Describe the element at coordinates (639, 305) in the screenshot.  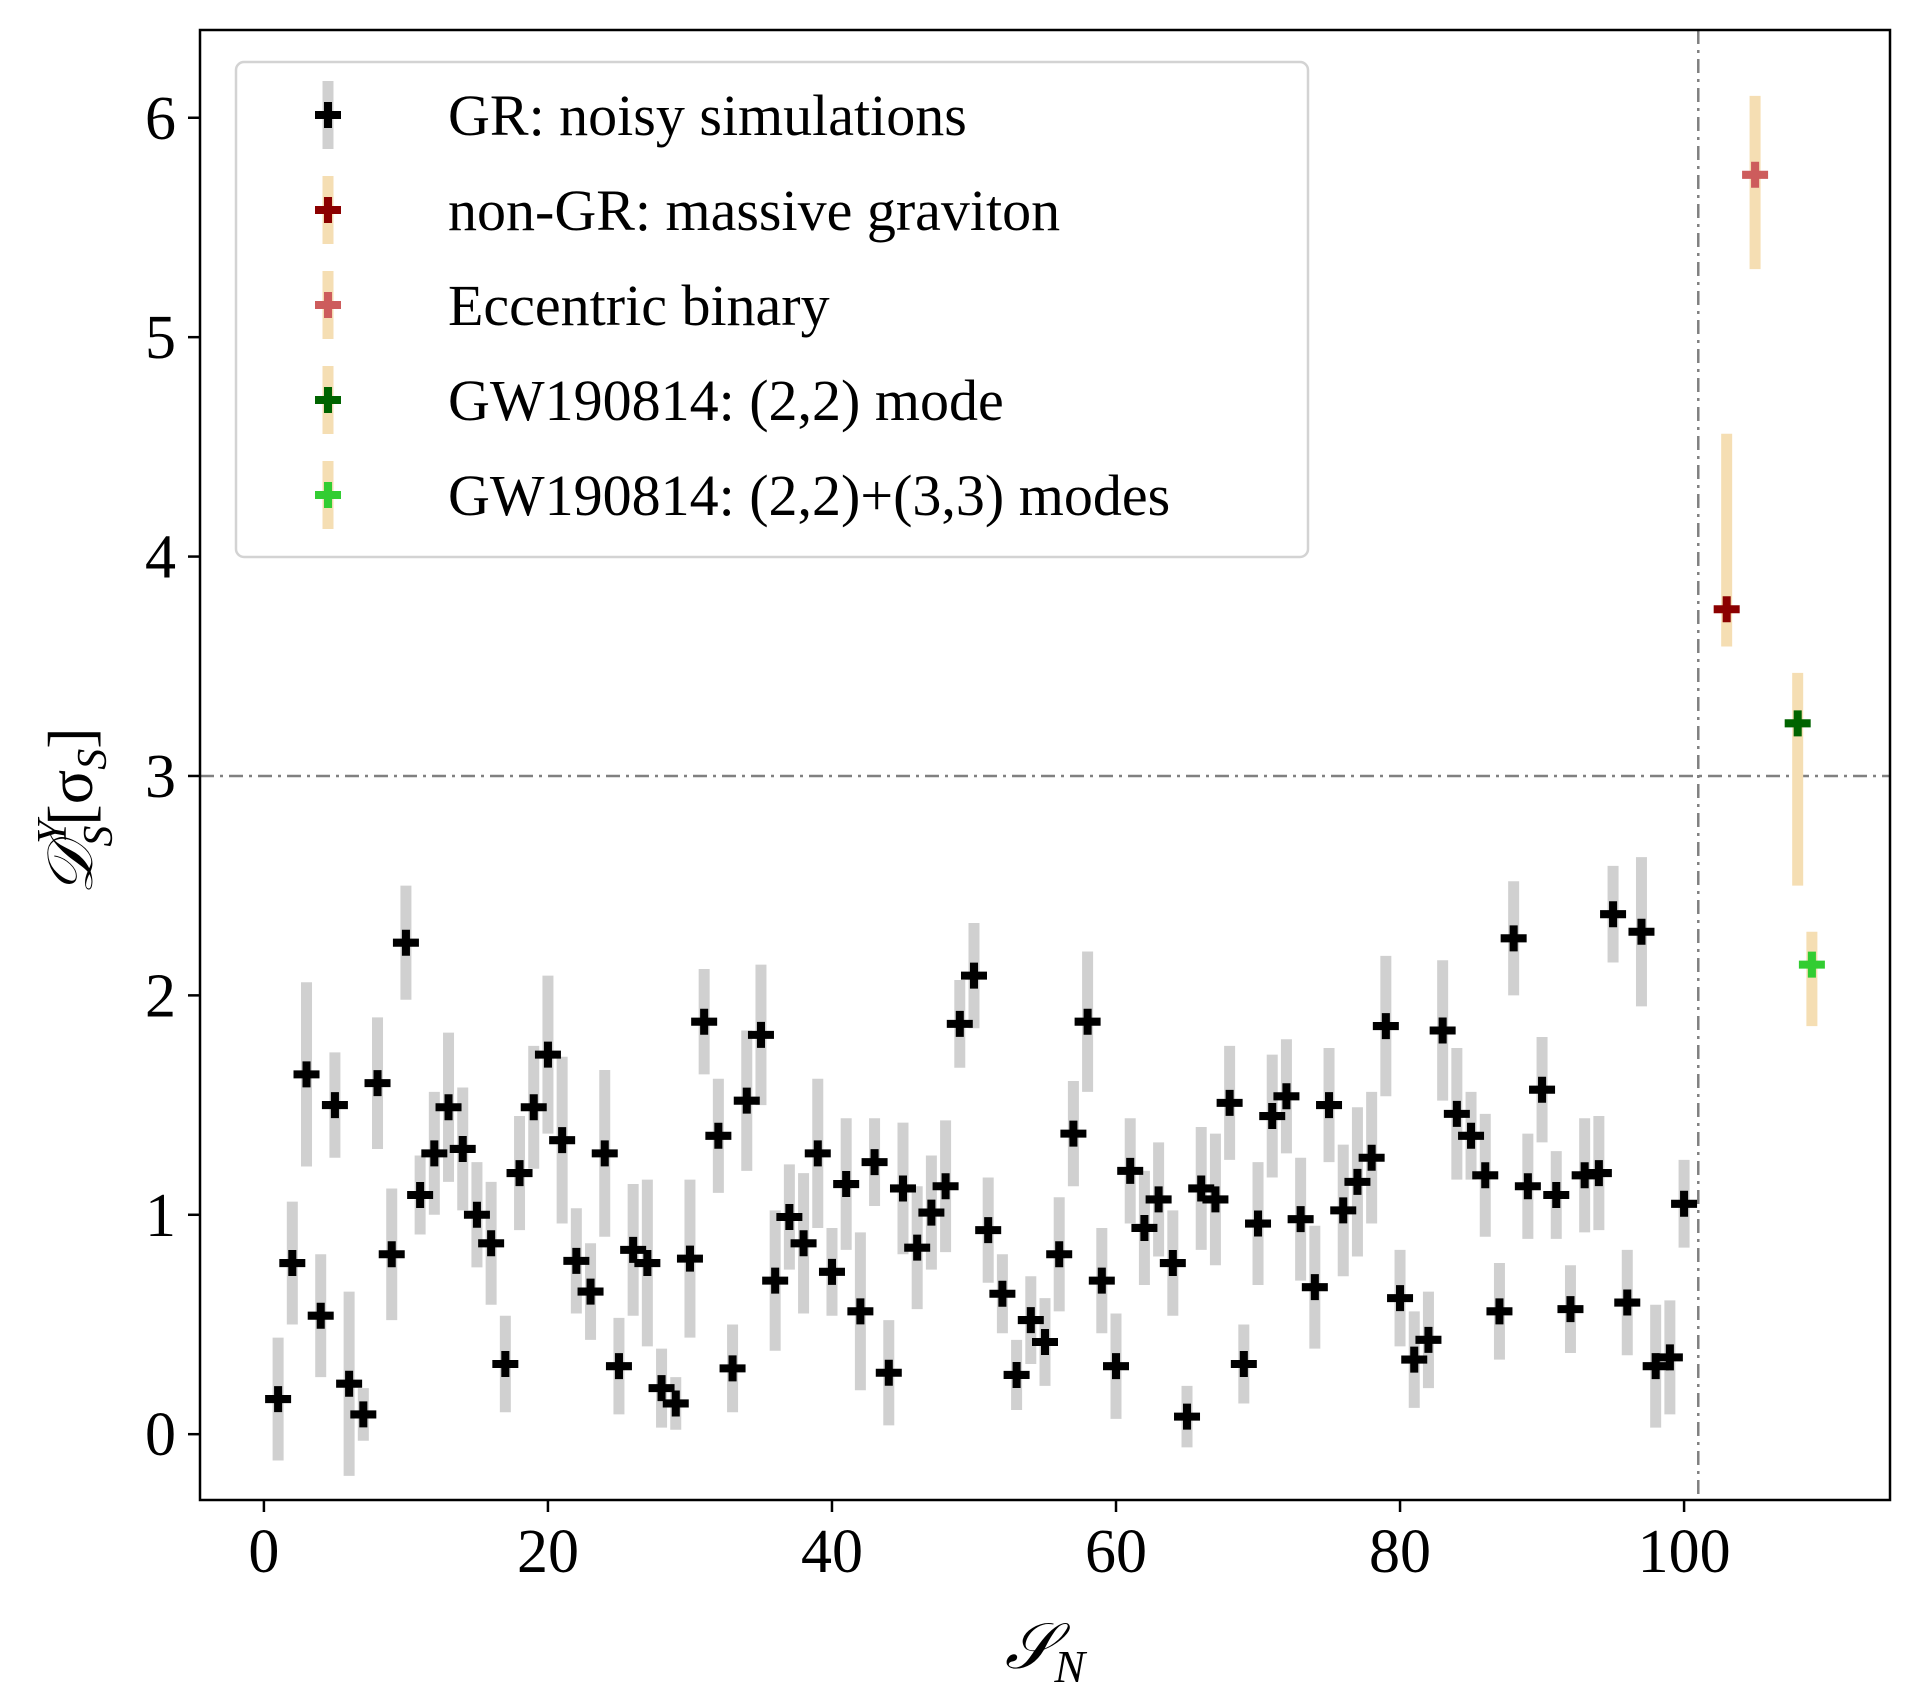
I see `legend-label: Eccentric binary` at that location.